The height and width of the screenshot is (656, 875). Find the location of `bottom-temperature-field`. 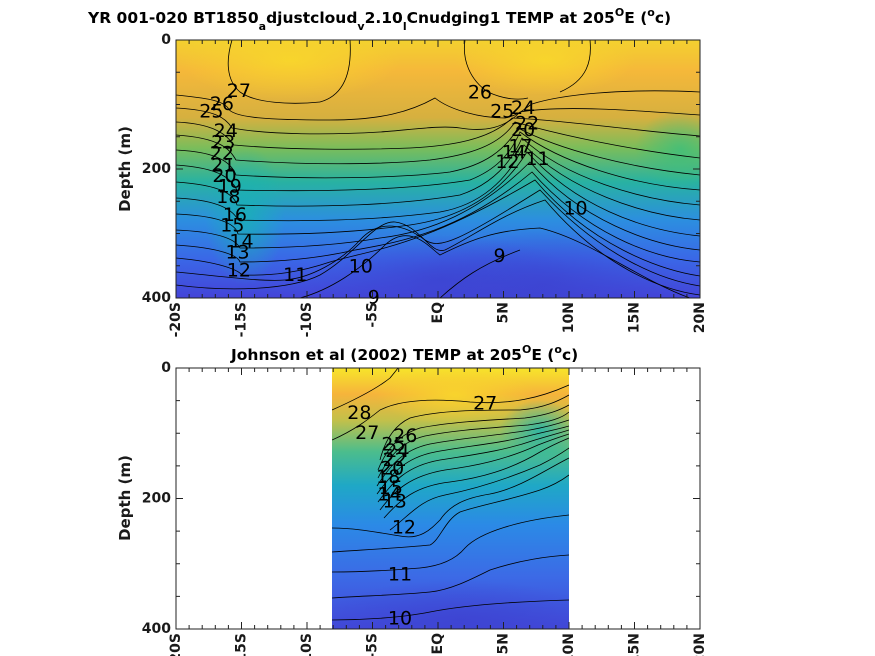

bottom-temperature-field is located at coordinates (450, 498).